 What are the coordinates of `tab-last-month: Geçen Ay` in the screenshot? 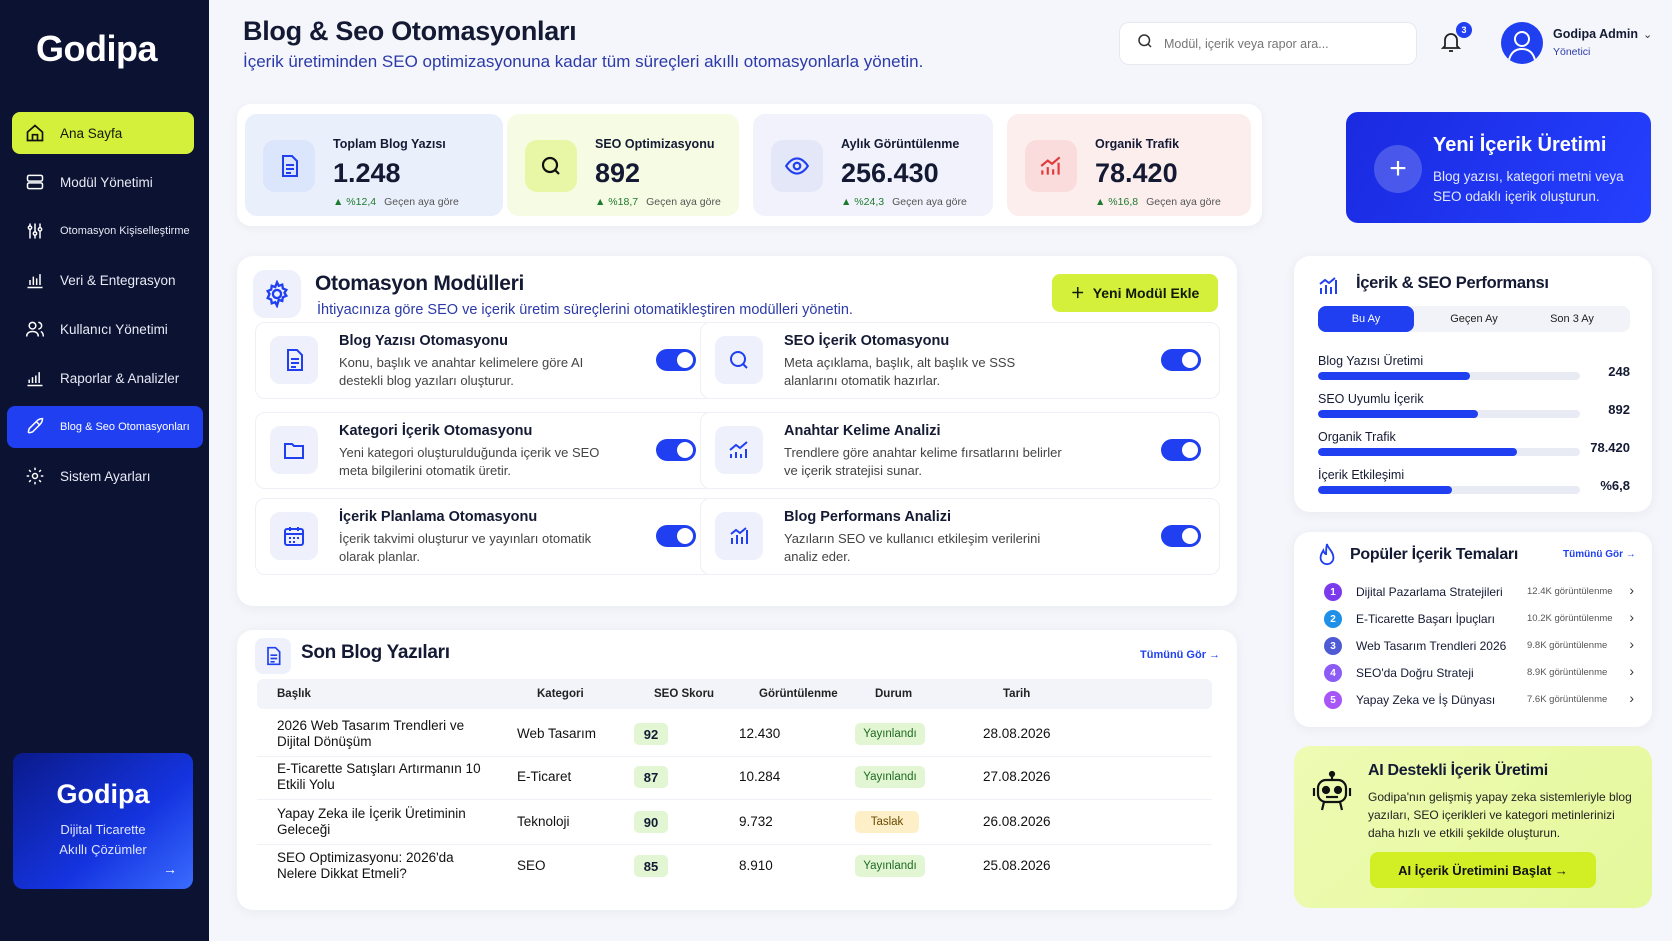 It's located at (1474, 319).